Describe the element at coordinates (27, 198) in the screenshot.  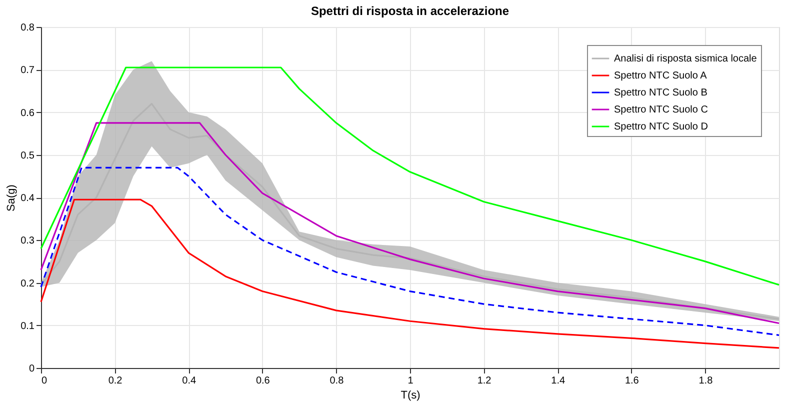
I see `y-tick-label: 0.4` at that location.